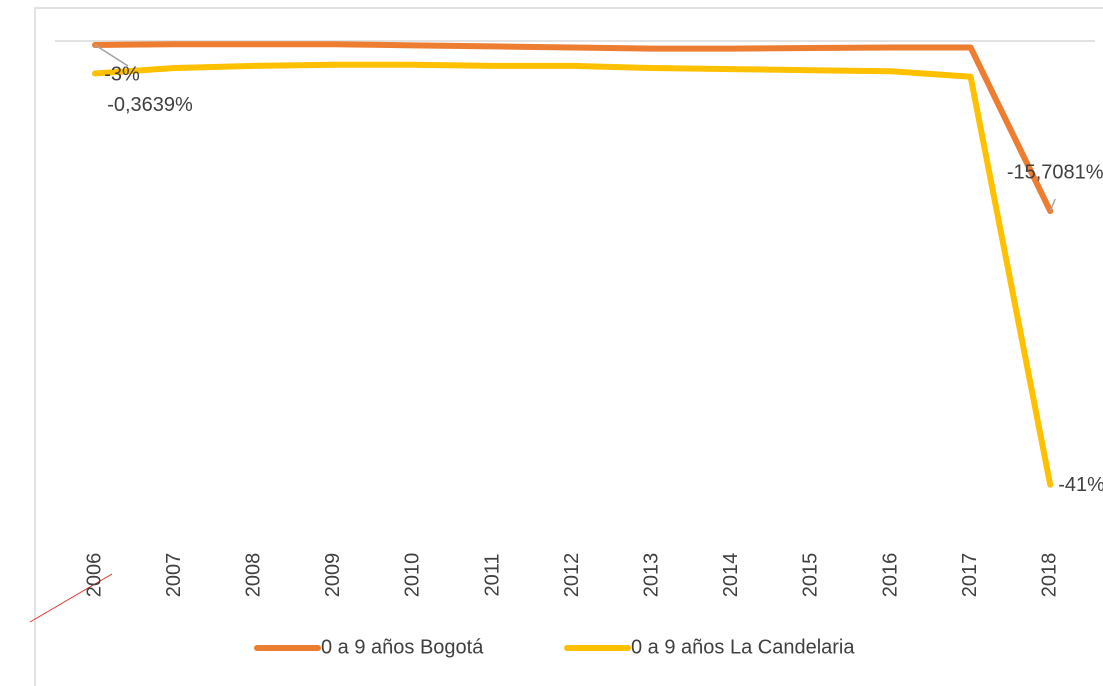 The height and width of the screenshot is (686, 1103). I want to click on x-tick-label: 2008, so click(253, 575).